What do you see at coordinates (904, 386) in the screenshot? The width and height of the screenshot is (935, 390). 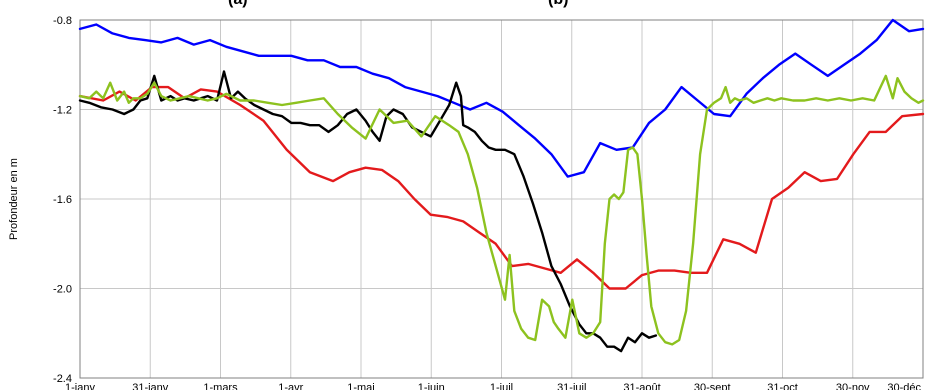 I see `x-tick-label: 30-déc` at bounding box center [904, 386].